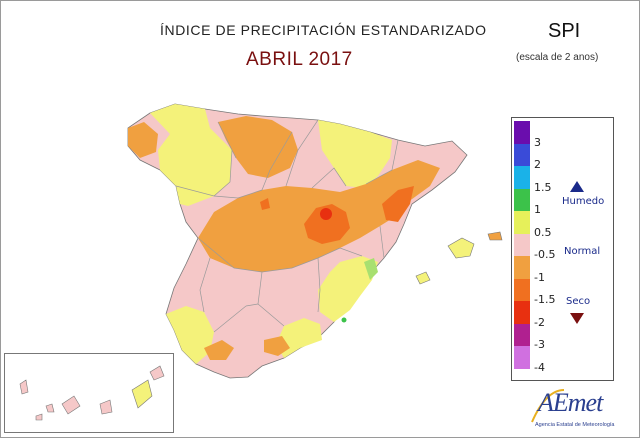 This screenshot has height=438, width=640. Describe the element at coordinates (537, 164) in the screenshot. I see `legend-tick-label: 2` at that location.